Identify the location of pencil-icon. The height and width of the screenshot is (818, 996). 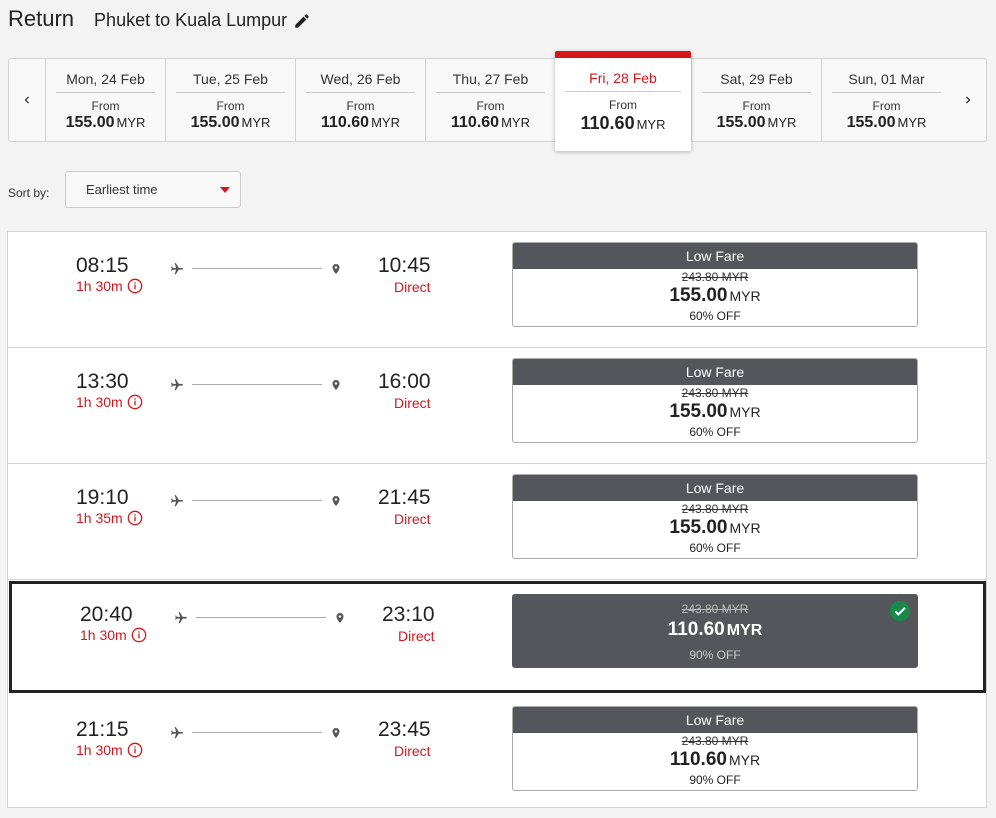
(302, 21).